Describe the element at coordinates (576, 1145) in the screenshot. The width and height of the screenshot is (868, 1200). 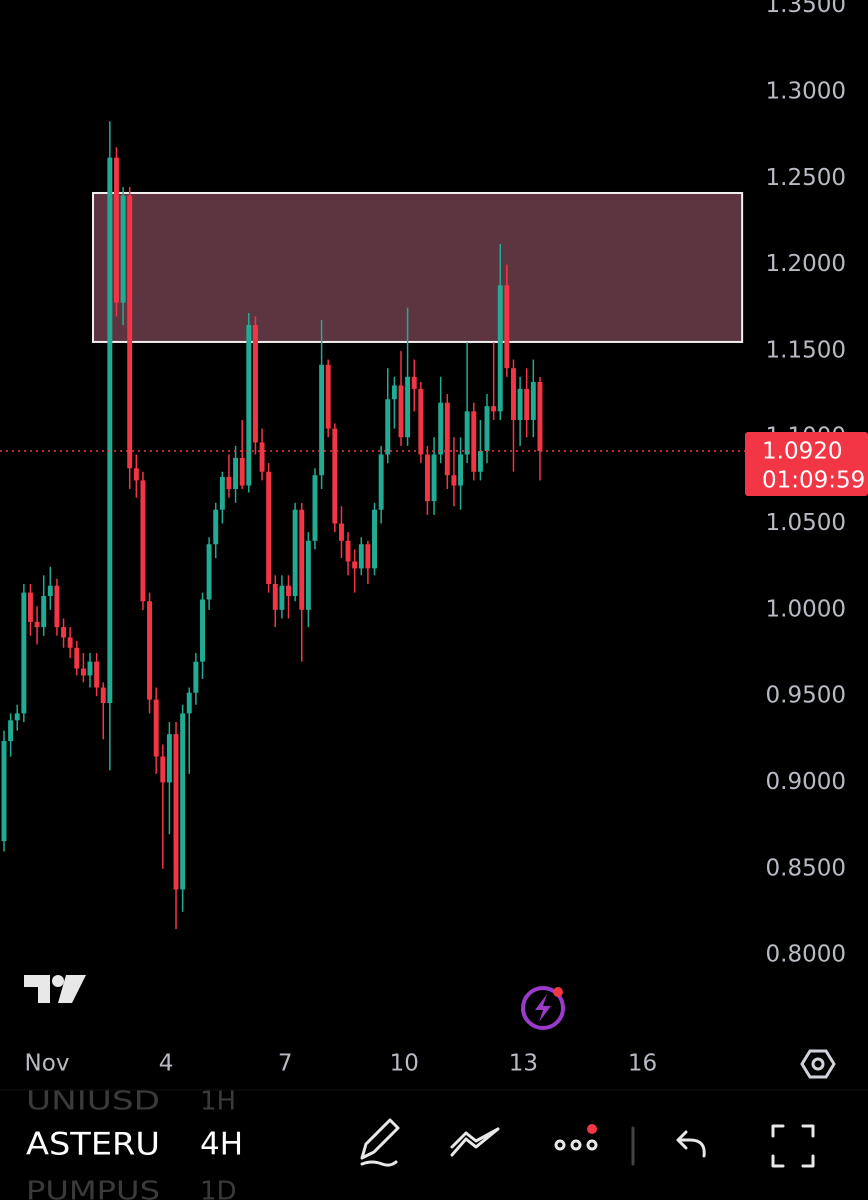
I see `more-icon` at that location.